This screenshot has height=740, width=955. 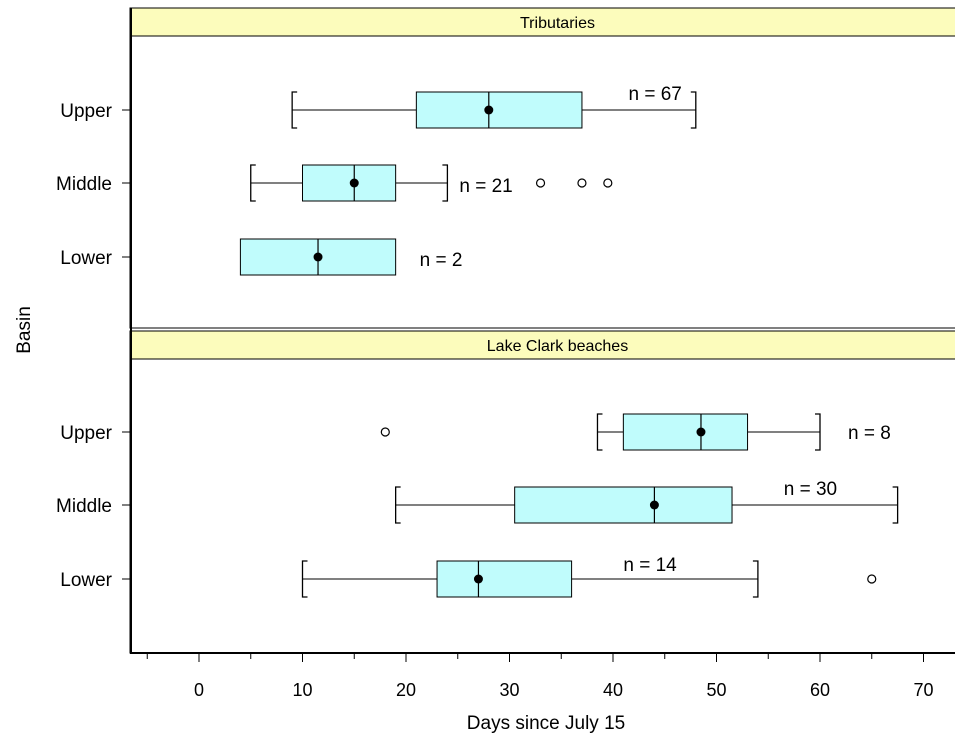 I want to click on box-lake-clark-beaches-lower, so click(x=589, y=579).